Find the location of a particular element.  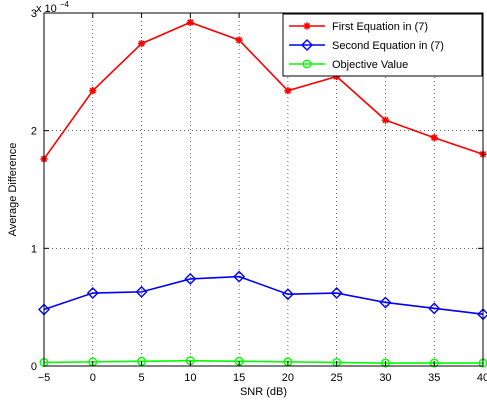

y-tick-label: 0 is located at coordinates (34, 367).